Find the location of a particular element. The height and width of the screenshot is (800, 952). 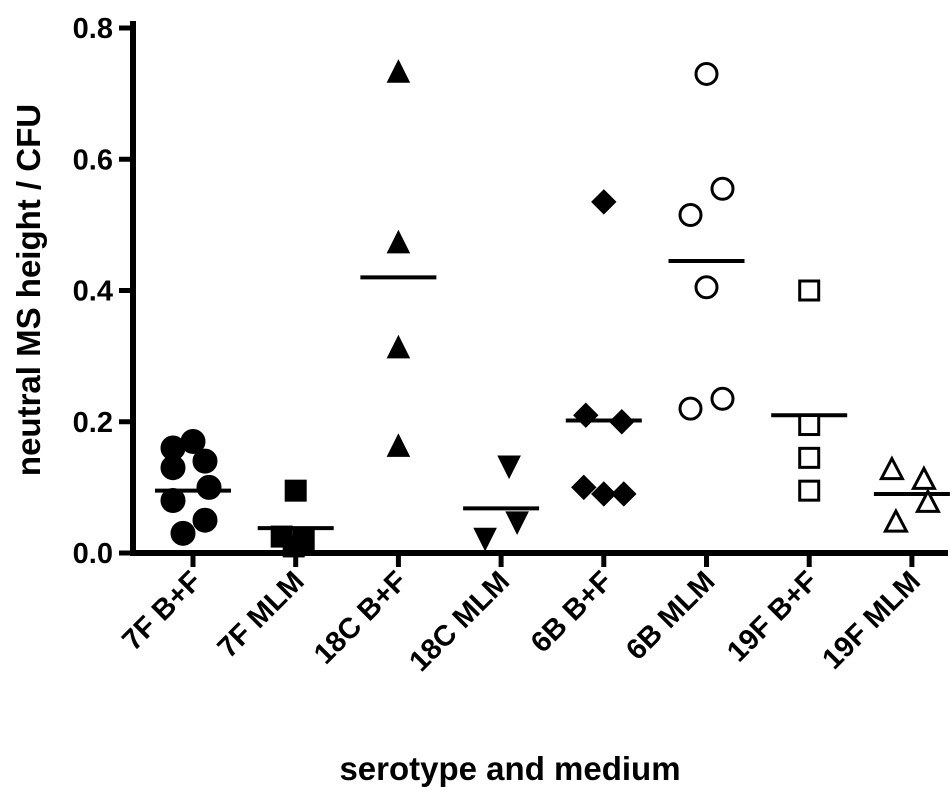

x-tick-label: 18C MLM is located at coordinates (459, 621).